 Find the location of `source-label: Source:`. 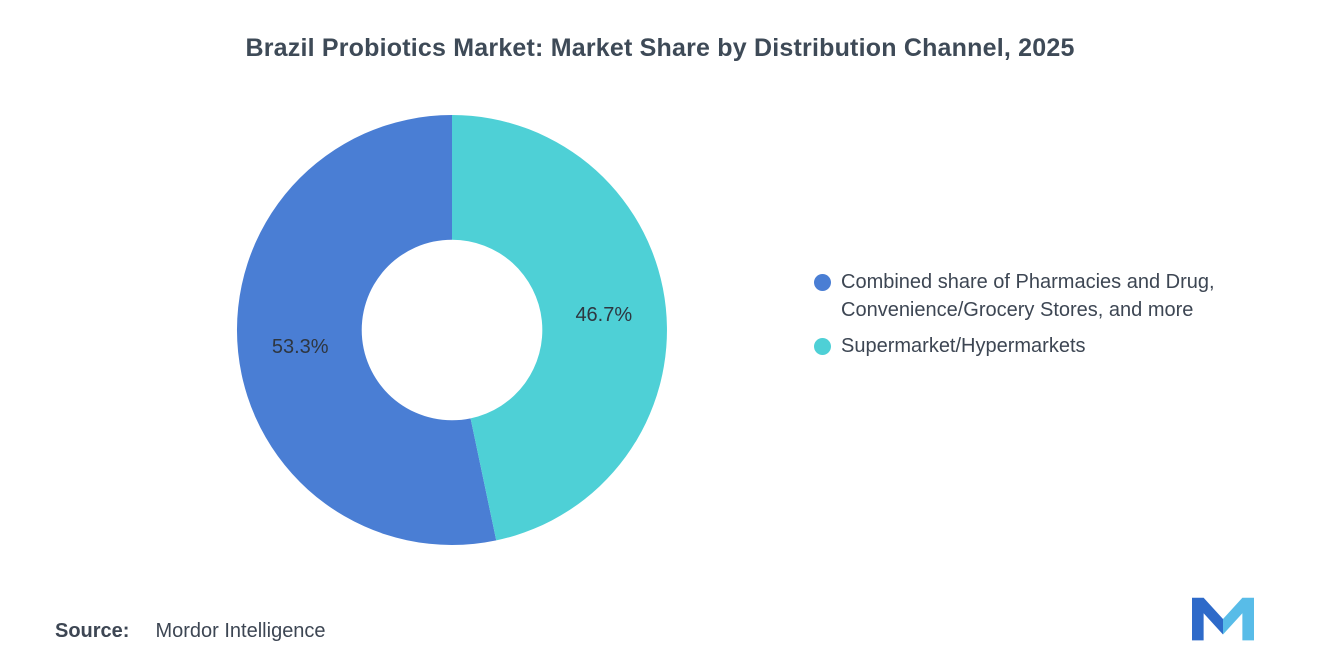

source-label: Source: is located at coordinates (92, 631).